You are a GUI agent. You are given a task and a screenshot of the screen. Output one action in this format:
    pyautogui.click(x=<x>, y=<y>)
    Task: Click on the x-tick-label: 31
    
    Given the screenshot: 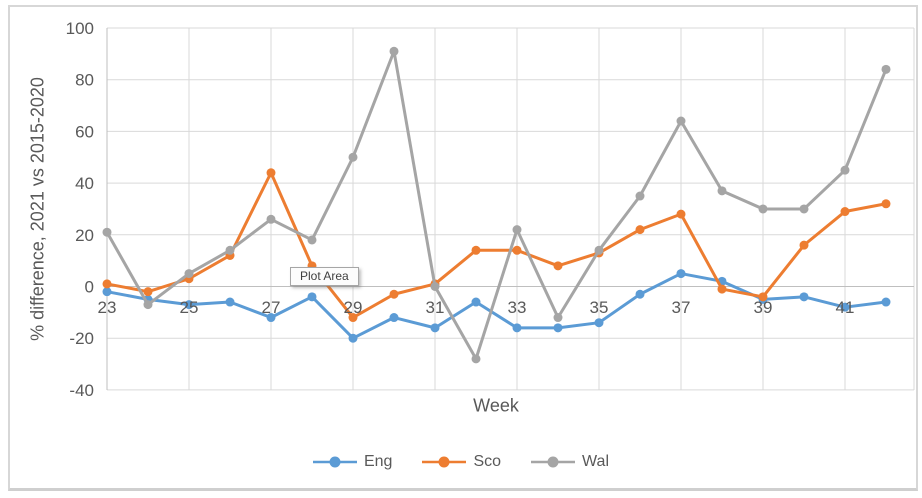 What is the action you would take?
    pyautogui.click(x=435, y=307)
    